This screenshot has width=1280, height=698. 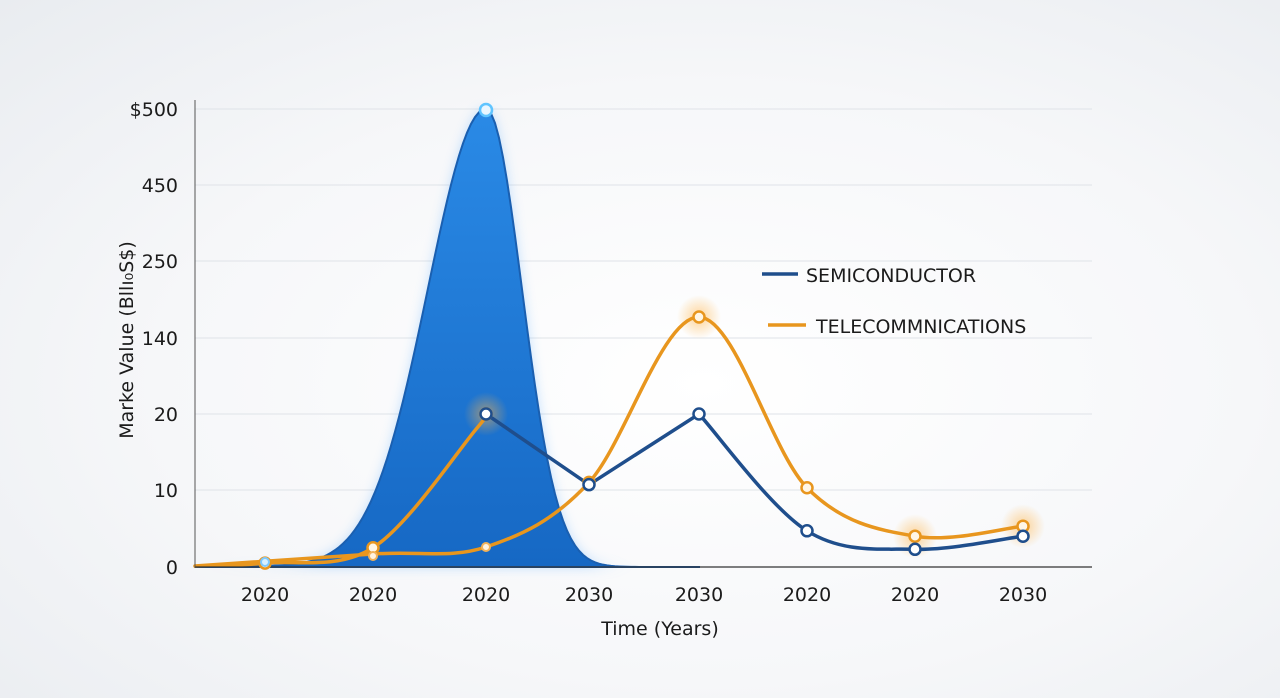 What do you see at coordinates (659, 629) in the screenshot?
I see `x-axis-title: Time (Years)` at bounding box center [659, 629].